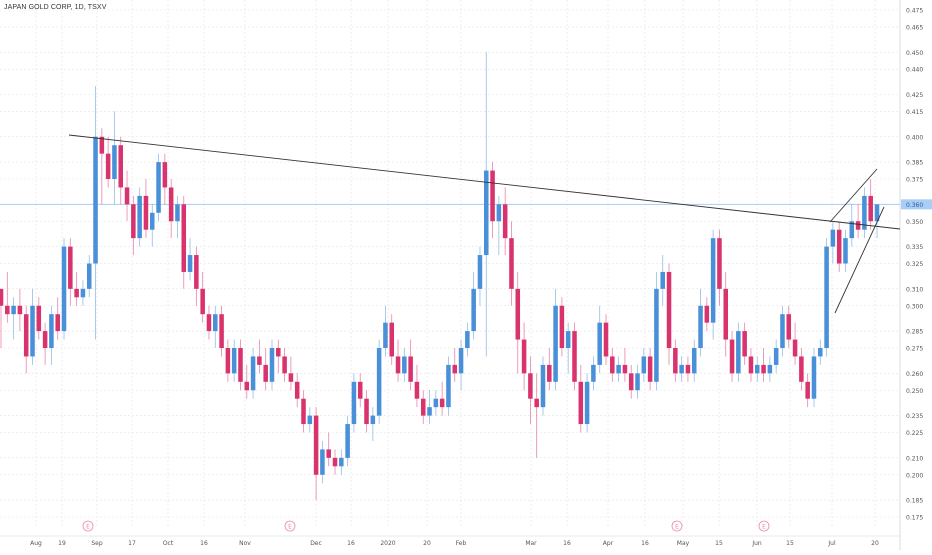 The width and height of the screenshot is (932, 555). What do you see at coordinates (531, 543) in the screenshot?
I see `x-tick-label: Mar` at bounding box center [531, 543].